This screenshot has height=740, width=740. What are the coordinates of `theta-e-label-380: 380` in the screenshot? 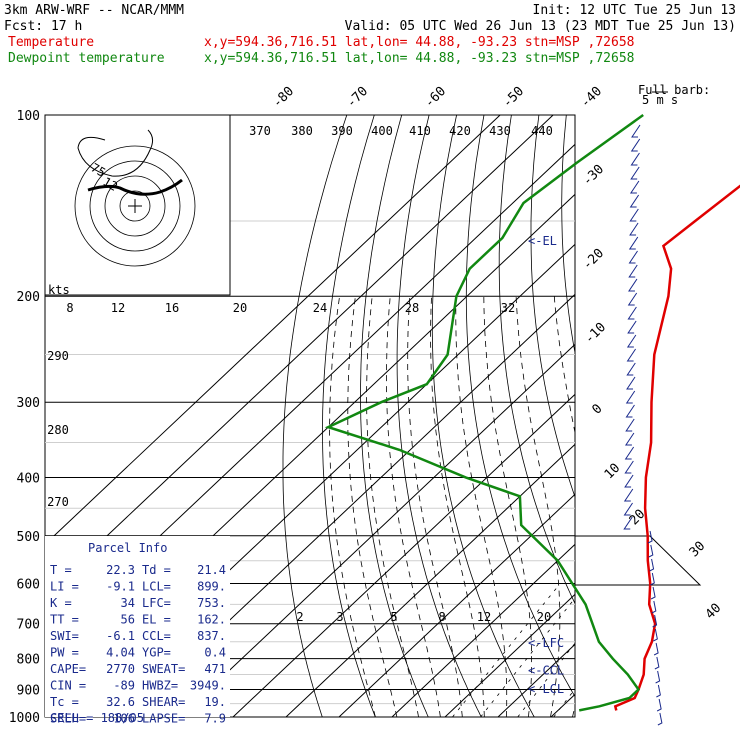 It's located at (302, 131).